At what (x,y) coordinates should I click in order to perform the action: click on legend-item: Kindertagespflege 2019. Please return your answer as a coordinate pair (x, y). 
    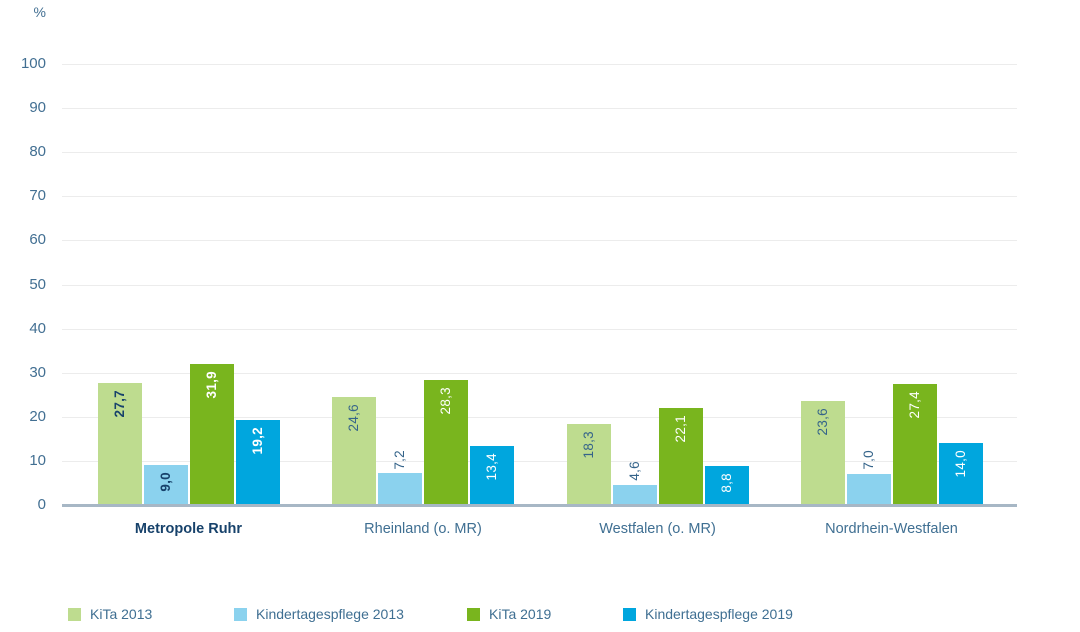
    Looking at the image, I should click on (708, 614).